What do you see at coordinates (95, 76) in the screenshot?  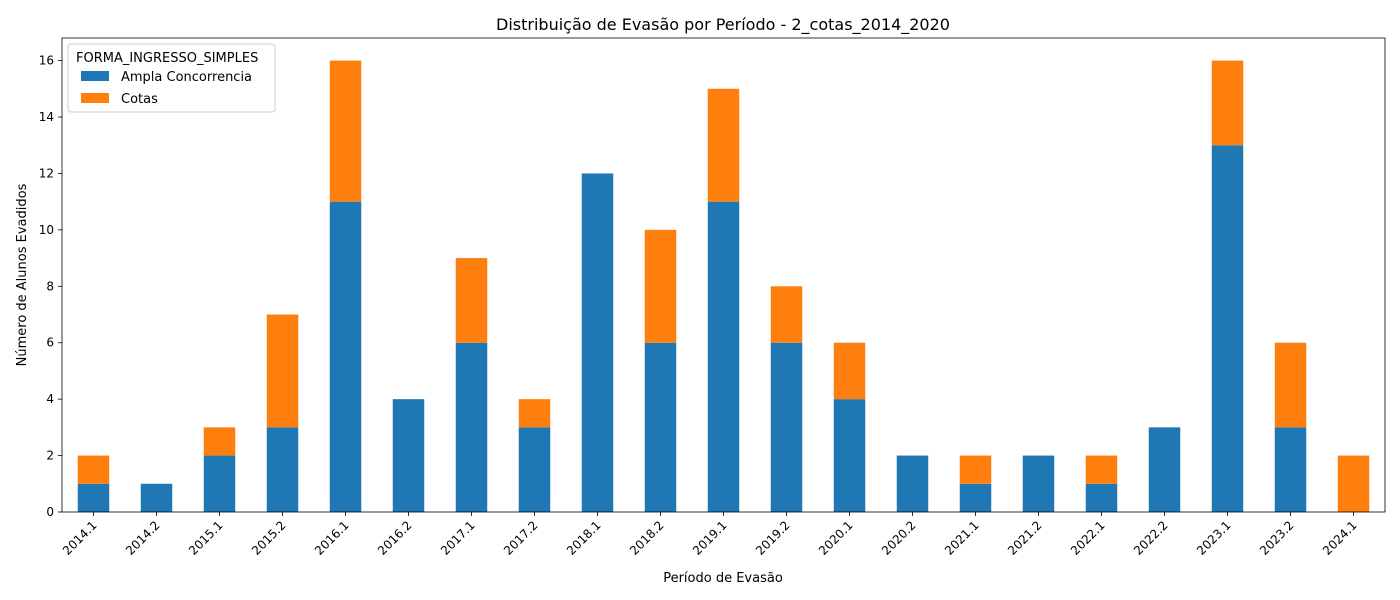 I see `legend-swatch-ampla-concorrencia` at bounding box center [95, 76].